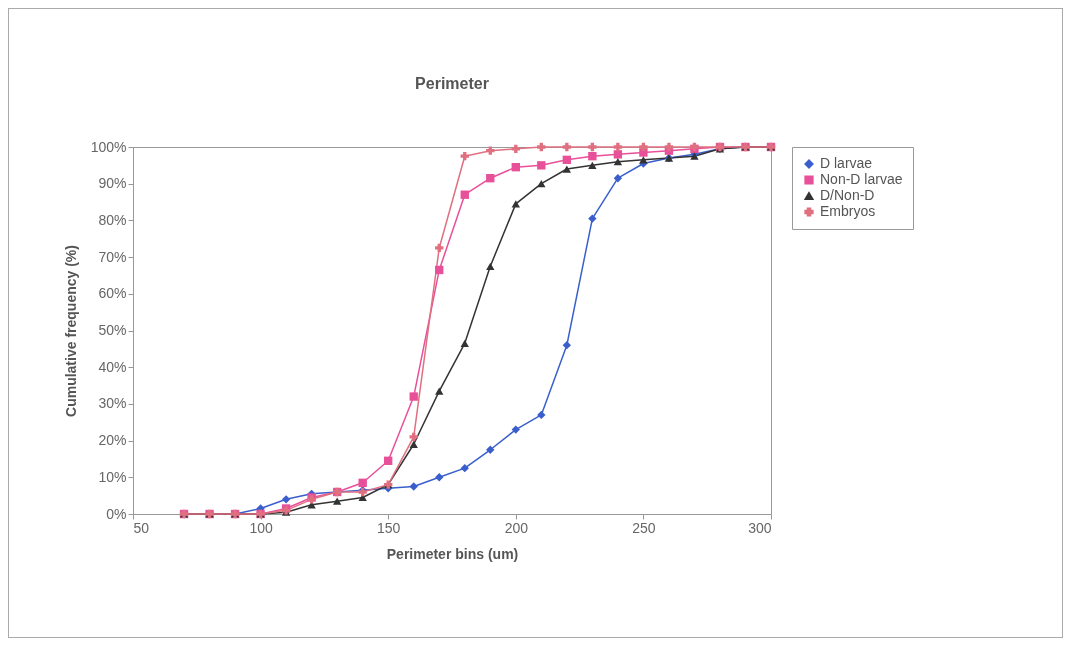 The image size is (1071, 646). I want to click on y-tick-label: 90%, so click(112, 183).